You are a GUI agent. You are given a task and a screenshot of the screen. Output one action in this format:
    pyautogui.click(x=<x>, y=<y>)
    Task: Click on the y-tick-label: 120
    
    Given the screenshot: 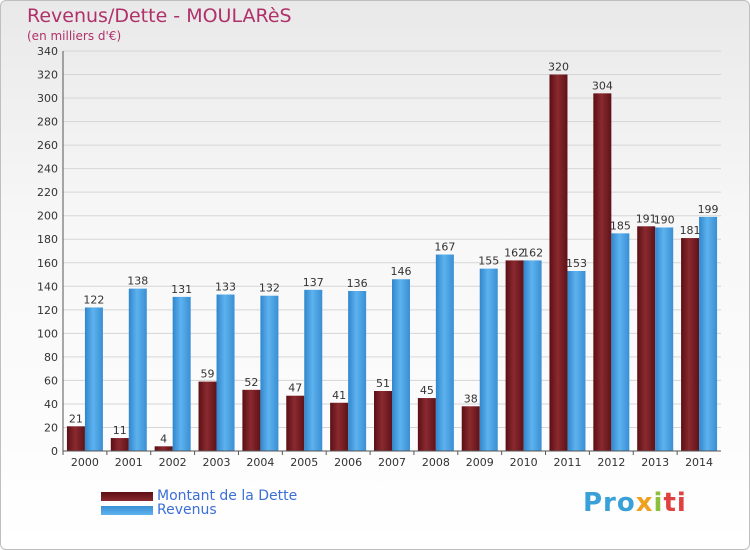 What is the action you would take?
    pyautogui.click(x=47, y=310)
    